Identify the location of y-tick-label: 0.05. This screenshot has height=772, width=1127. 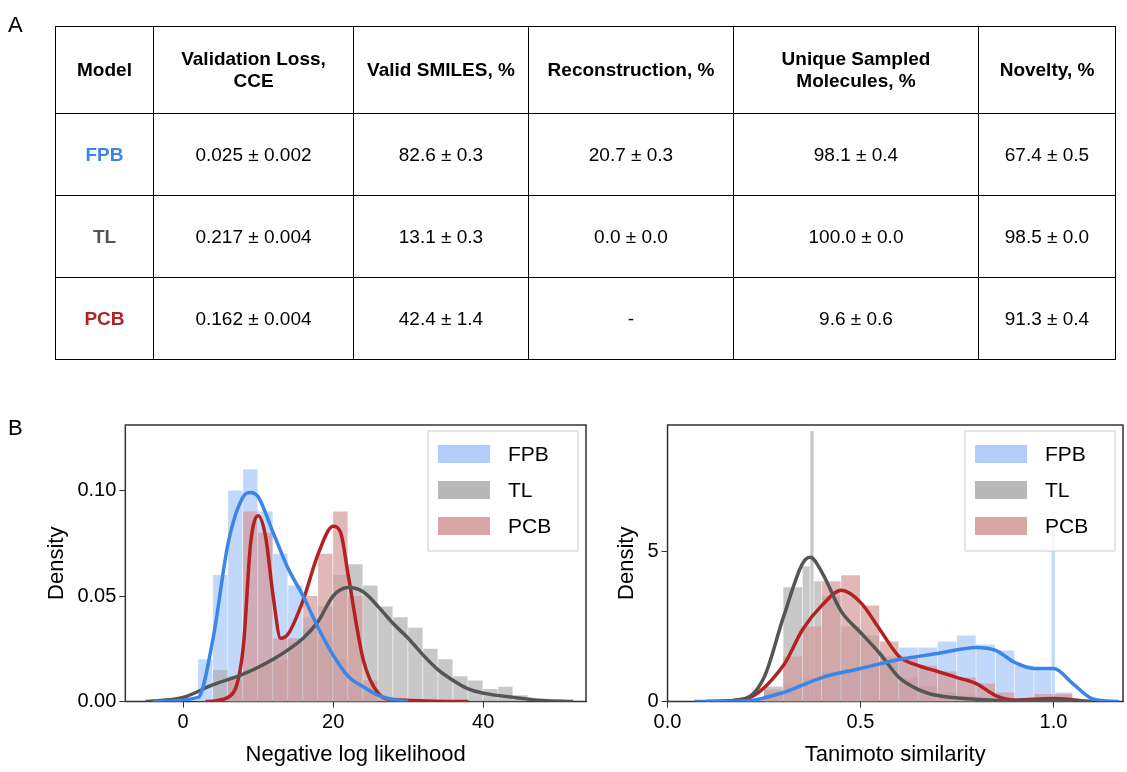
(97, 594).